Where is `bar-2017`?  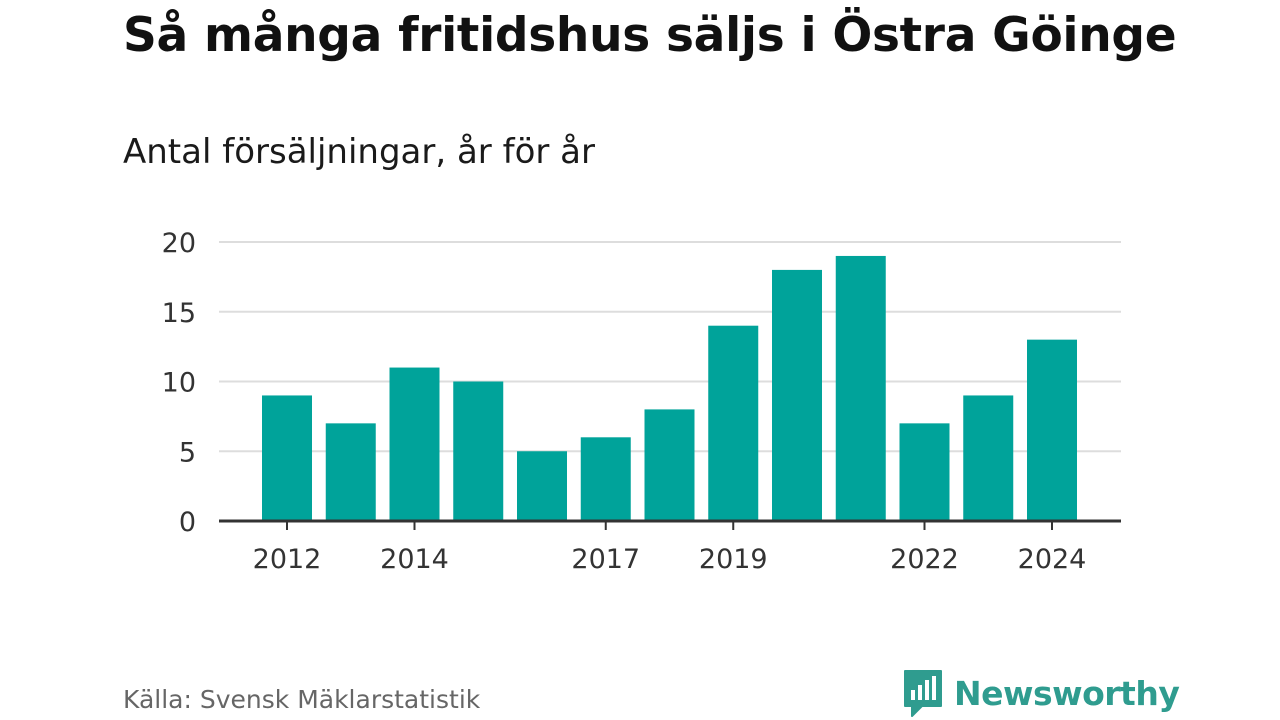
bar-2017 is located at coordinates (605, 479).